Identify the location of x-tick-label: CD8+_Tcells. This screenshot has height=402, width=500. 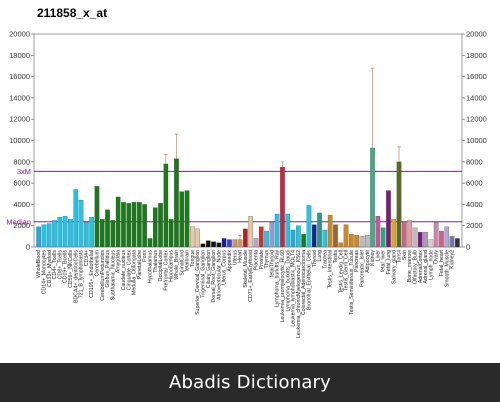
(60, 265).